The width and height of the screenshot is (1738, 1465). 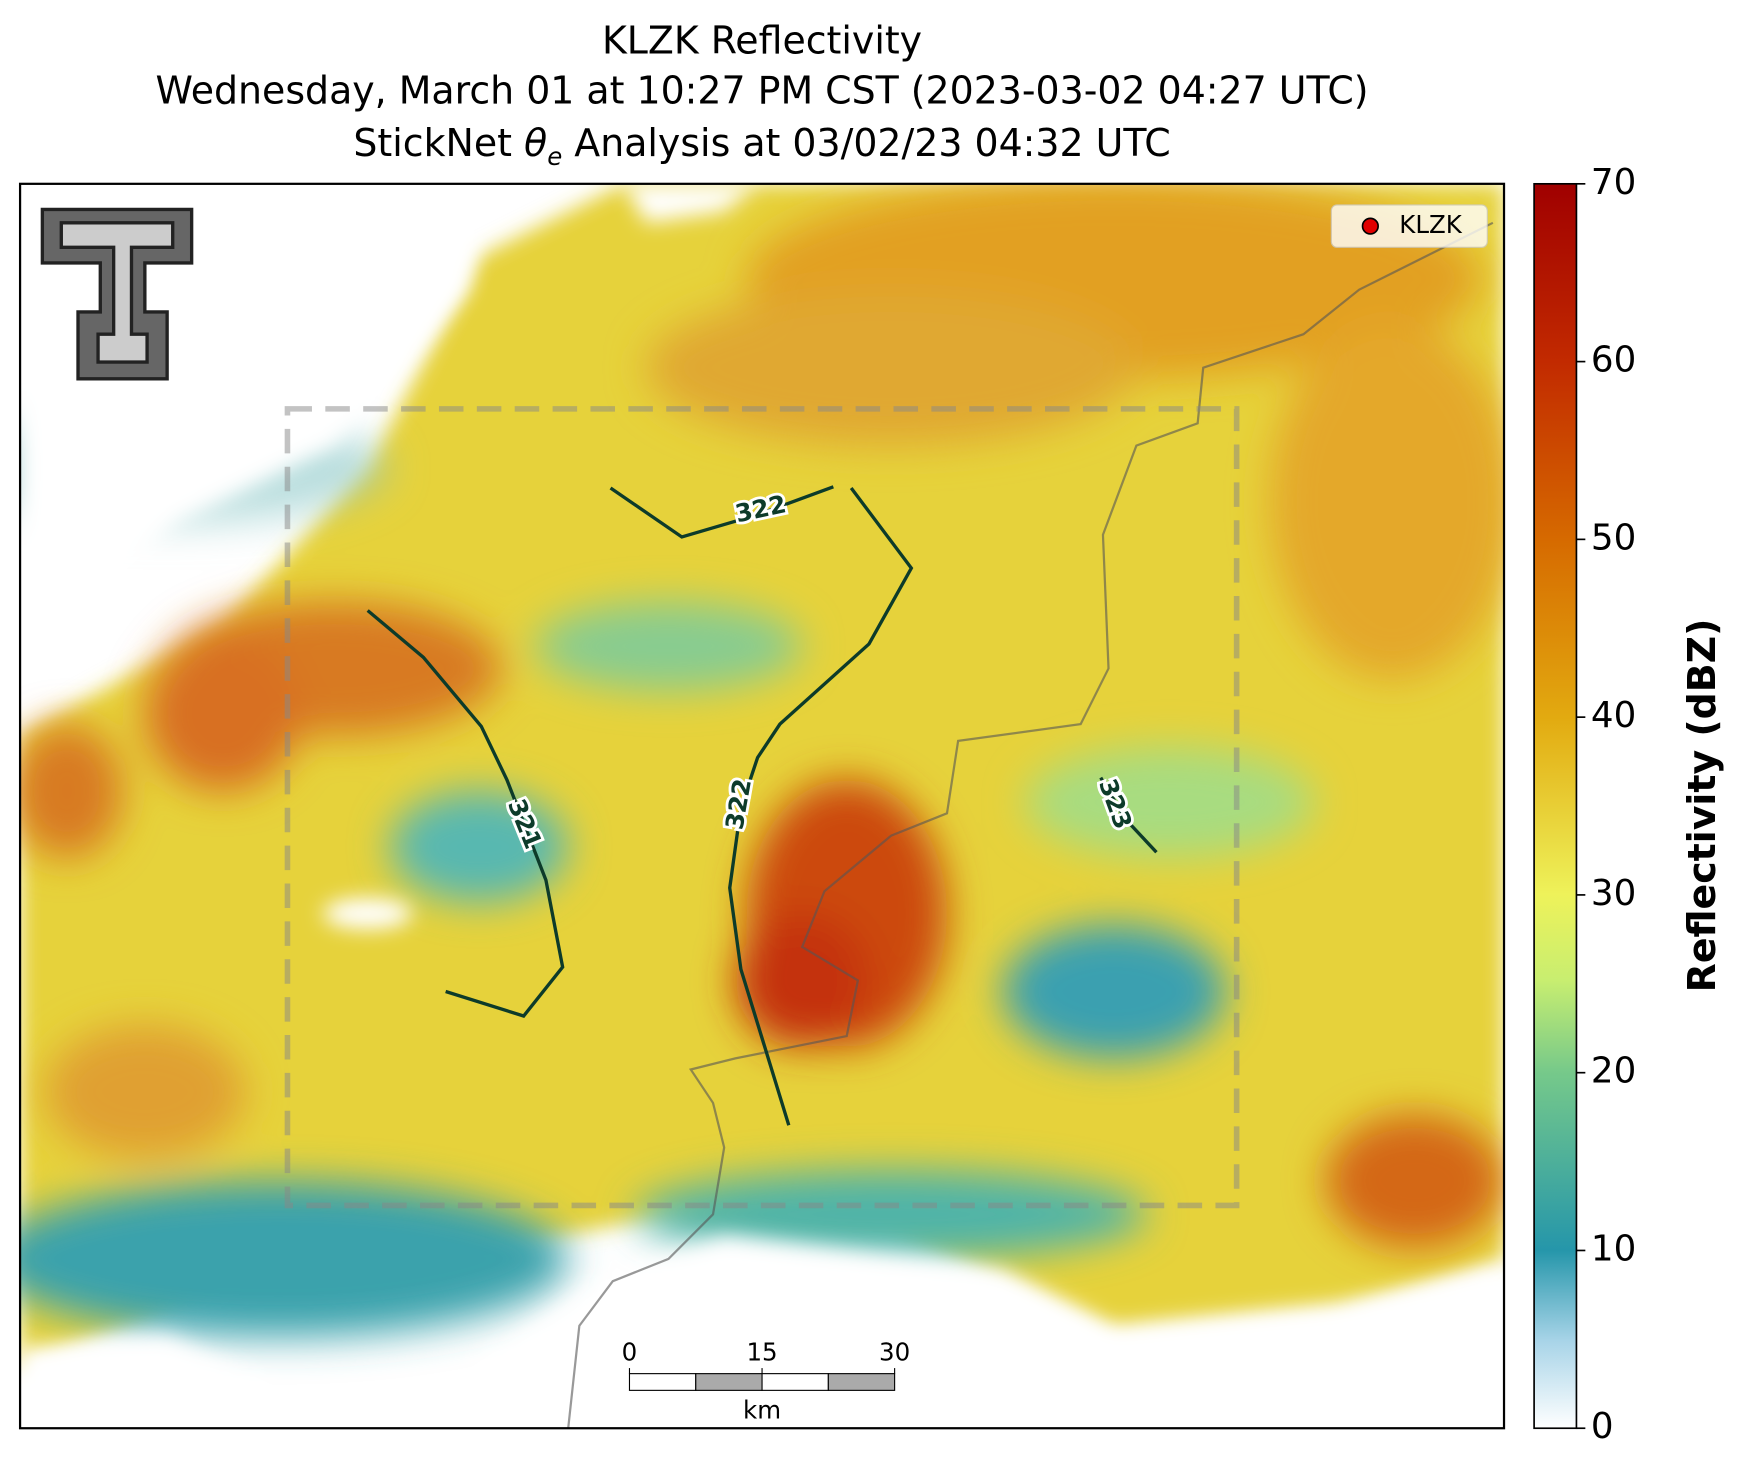 I want to click on logo, so click(x=117, y=294).